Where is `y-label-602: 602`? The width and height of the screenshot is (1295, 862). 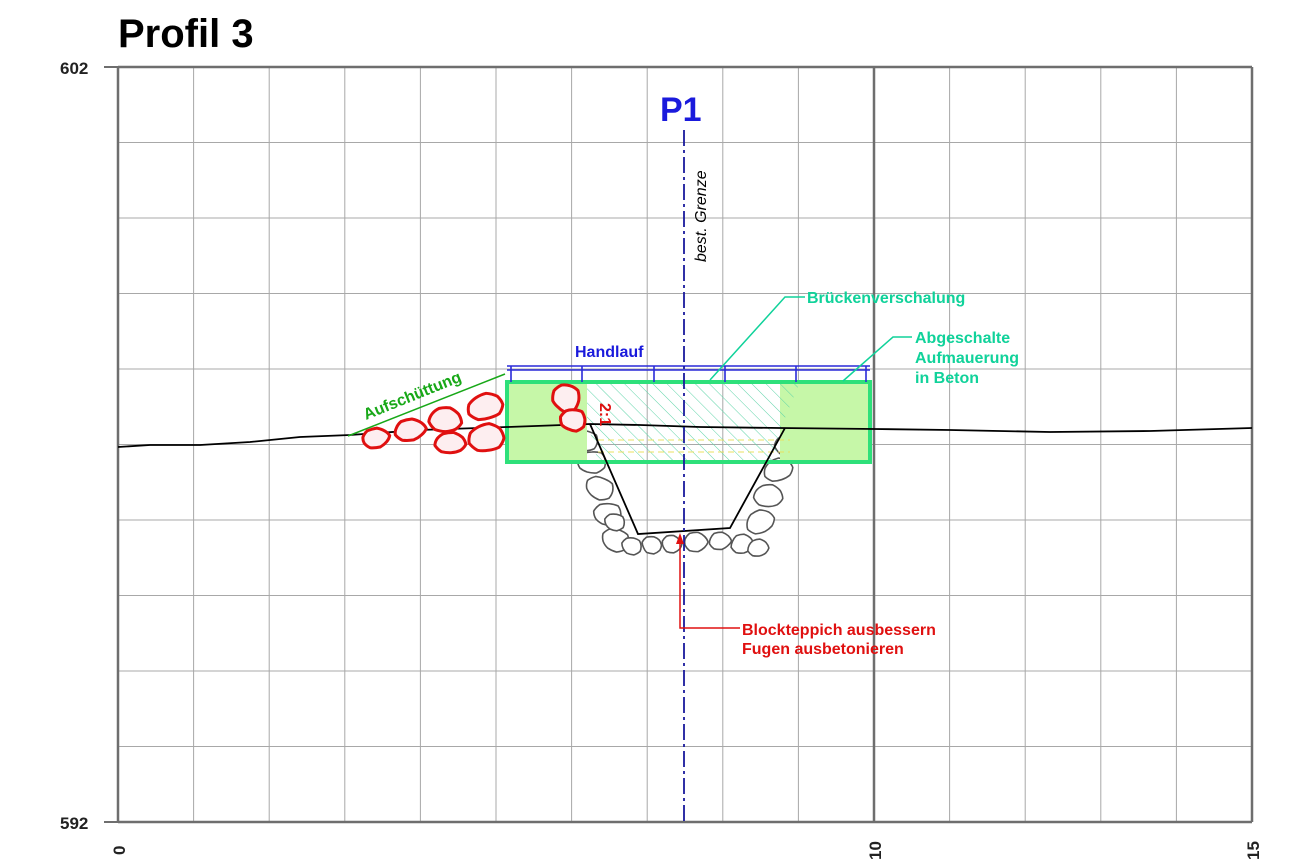 y-label-602: 602 is located at coordinates (74, 68).